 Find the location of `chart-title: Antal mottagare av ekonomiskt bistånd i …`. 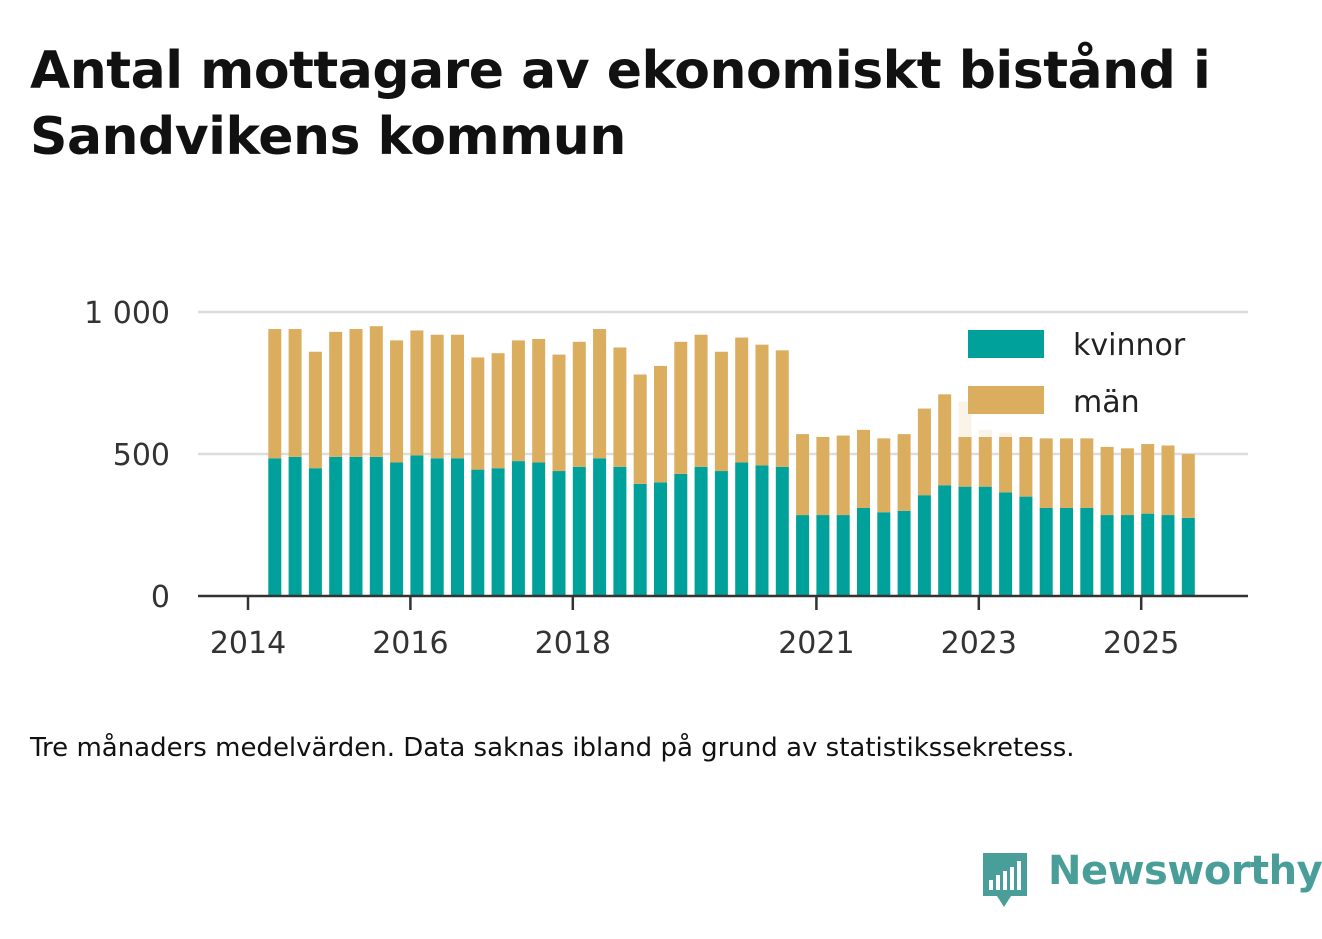

chart-title: Antal mottagare av ekonomiskt bistånd i … is located at coordinates (620, 104).